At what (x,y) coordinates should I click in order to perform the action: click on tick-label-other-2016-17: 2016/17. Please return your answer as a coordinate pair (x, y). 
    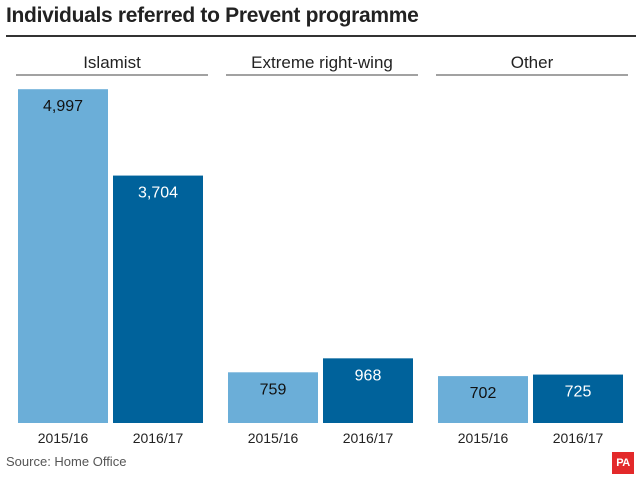
    Looking at the image, I should click on (578, 438).